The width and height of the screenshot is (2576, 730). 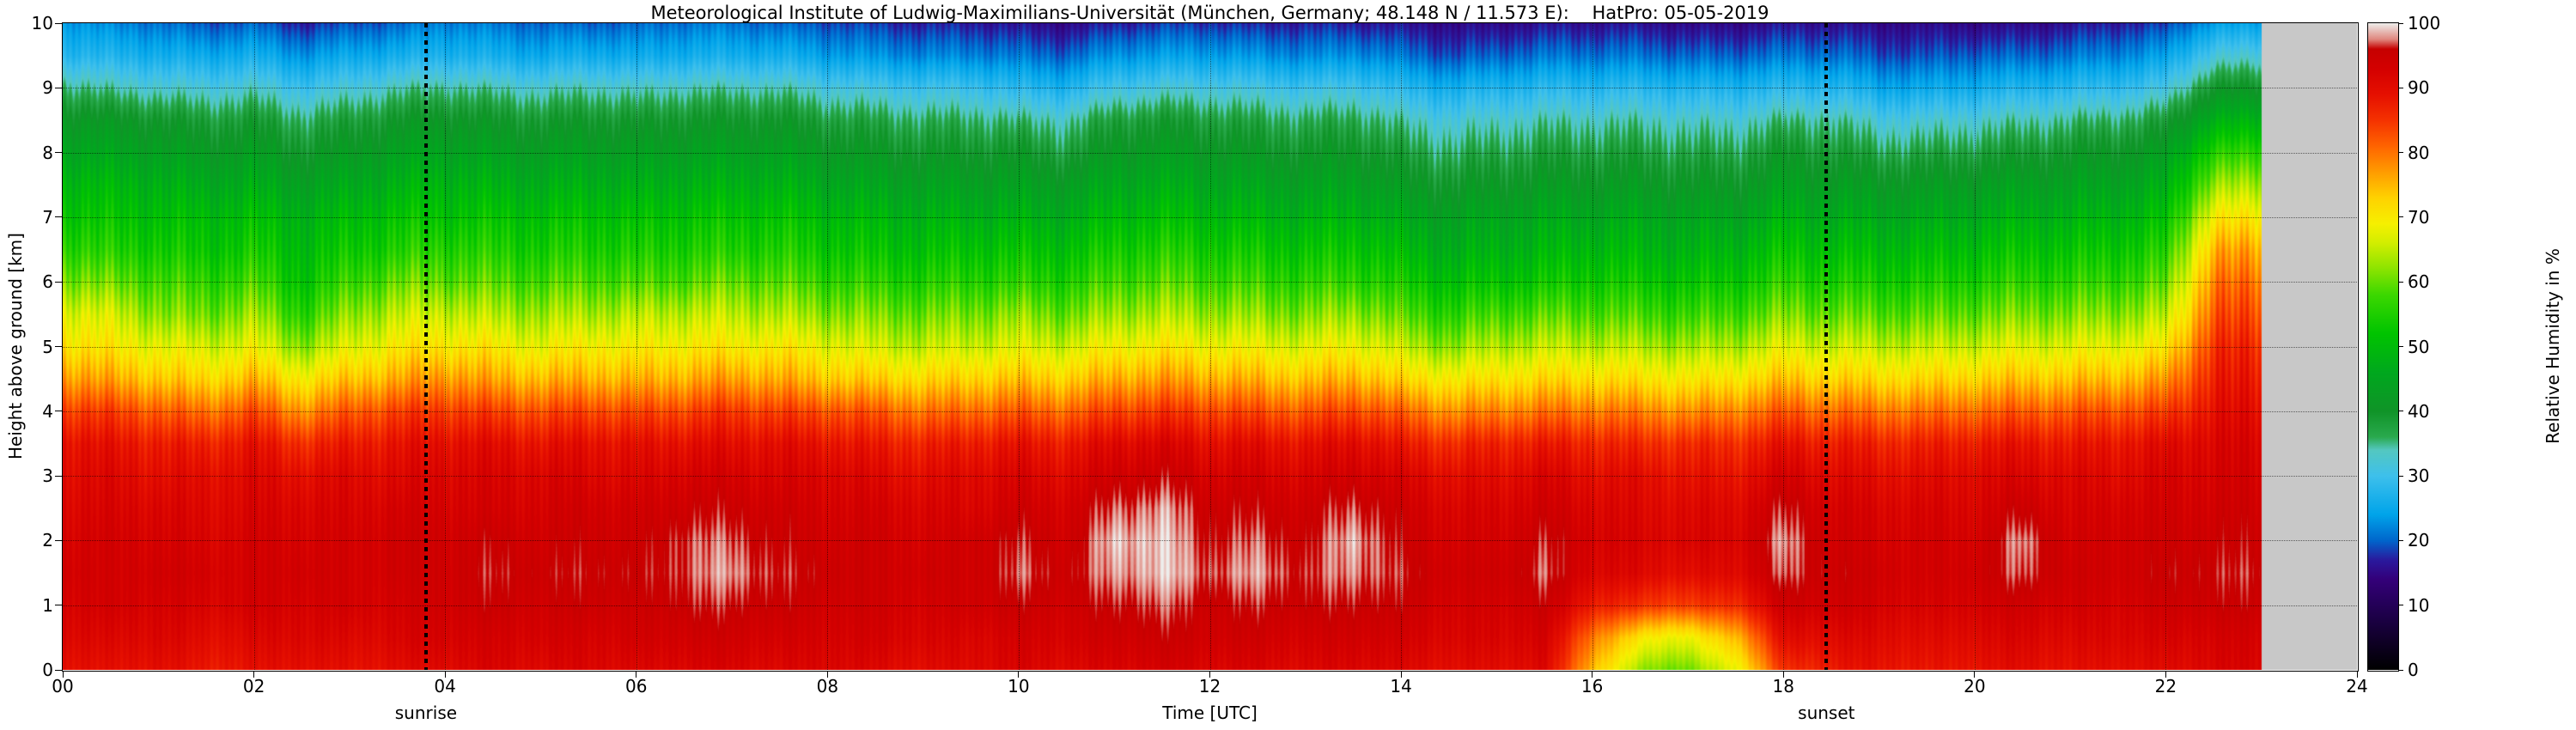 What do you see at coordinates (2419, 346) in the screenshot?
I see `colorbar-tick-label: 50` at bounding box center [2419, 346].